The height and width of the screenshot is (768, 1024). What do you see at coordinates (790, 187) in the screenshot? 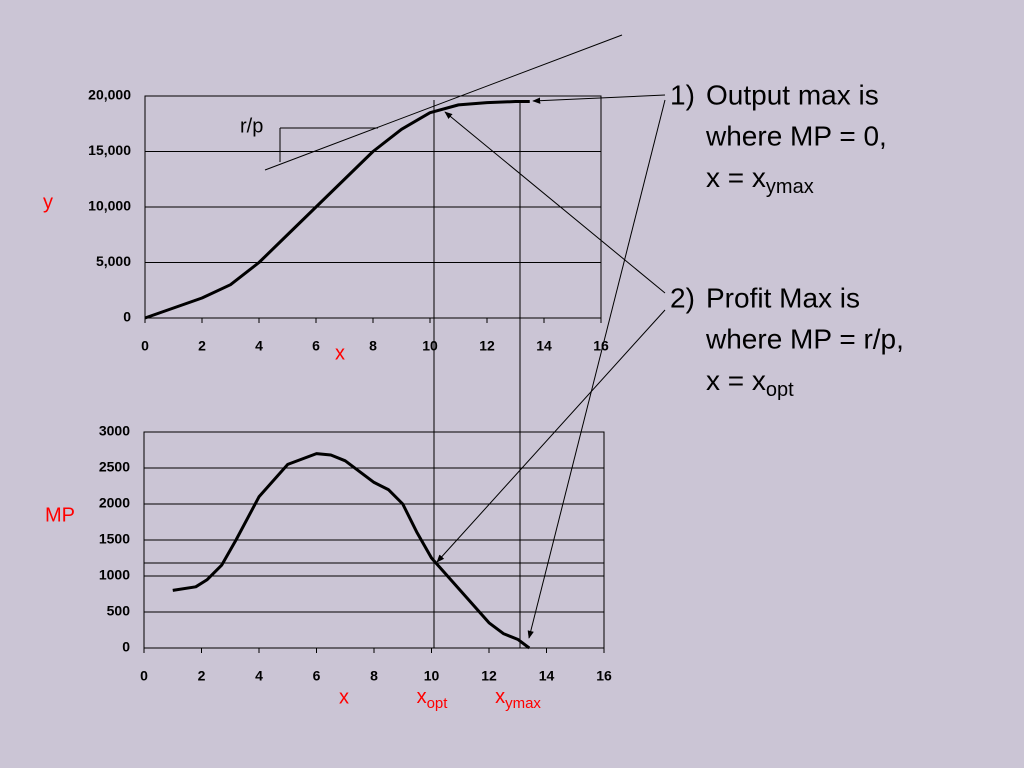
I see `note-sub: ymax` at bounding box center [790, 187].